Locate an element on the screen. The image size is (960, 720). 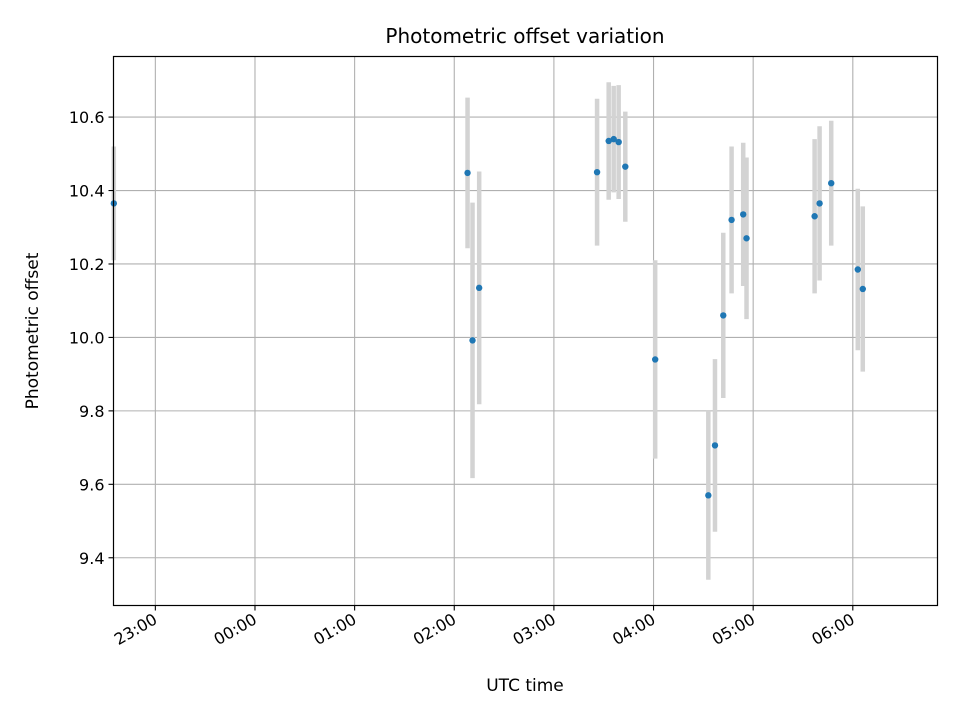
x-tick-label: 04:00 is located at coordinates (633, 630).